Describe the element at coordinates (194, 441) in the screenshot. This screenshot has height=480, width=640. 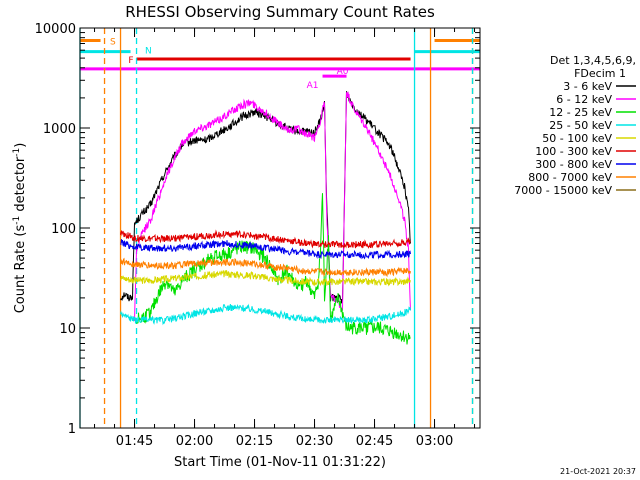
I see `x-tick-label: 02:00` at that location.